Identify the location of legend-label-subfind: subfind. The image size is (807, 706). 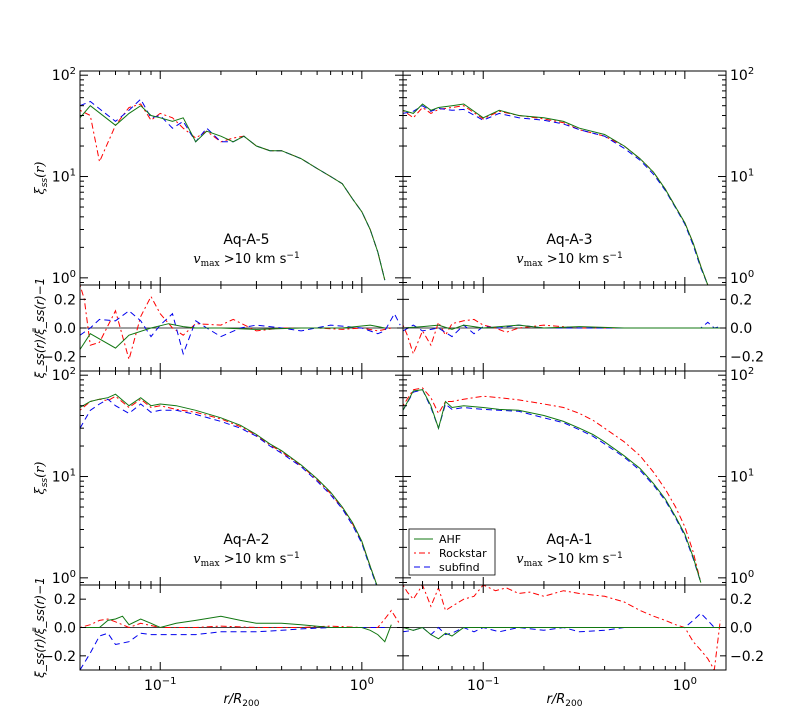
(459, 567).